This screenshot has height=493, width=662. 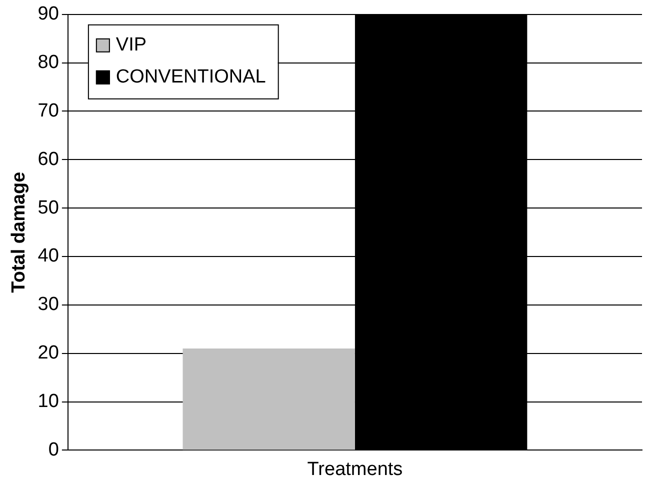 What do you see at coordinates (48, 111) in the screenshot?
I see `y-tick-label: 70` at bounding box center [48, 111].